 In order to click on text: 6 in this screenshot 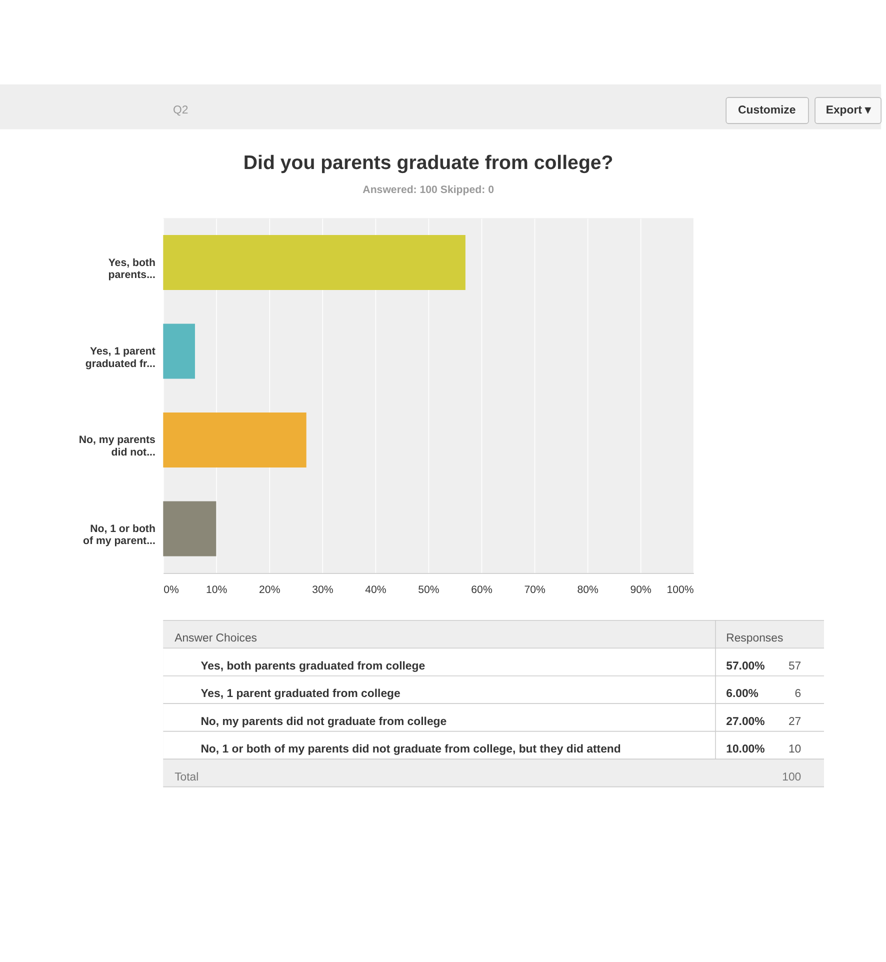, I will do `click(798, 694)`.